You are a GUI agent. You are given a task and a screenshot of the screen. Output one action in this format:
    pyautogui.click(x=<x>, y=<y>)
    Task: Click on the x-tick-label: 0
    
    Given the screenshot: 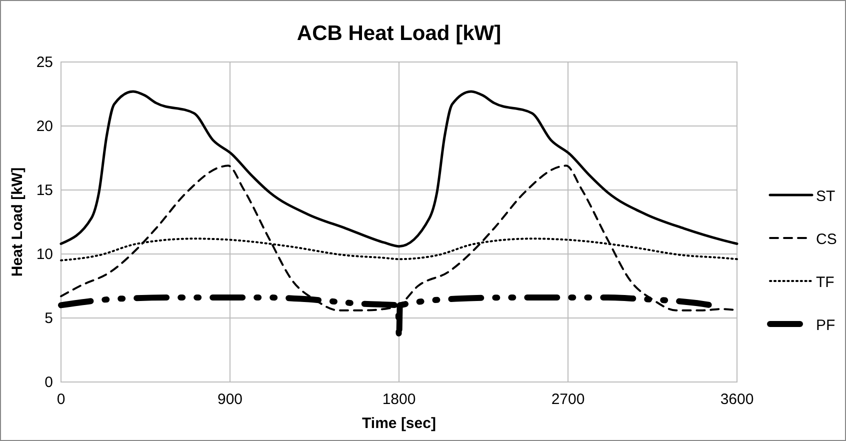 What is the action you would take?
    pyautogui.click(x=61, y=399)
    